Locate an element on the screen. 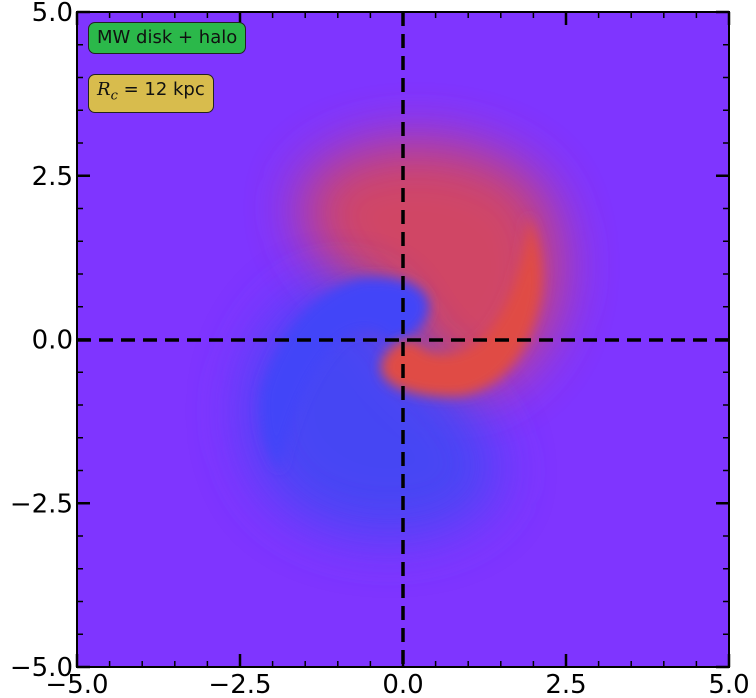 The width and height of the screenshot is (756, 698). x-tick-label: −5.0 is located at coordinates (76, 684).